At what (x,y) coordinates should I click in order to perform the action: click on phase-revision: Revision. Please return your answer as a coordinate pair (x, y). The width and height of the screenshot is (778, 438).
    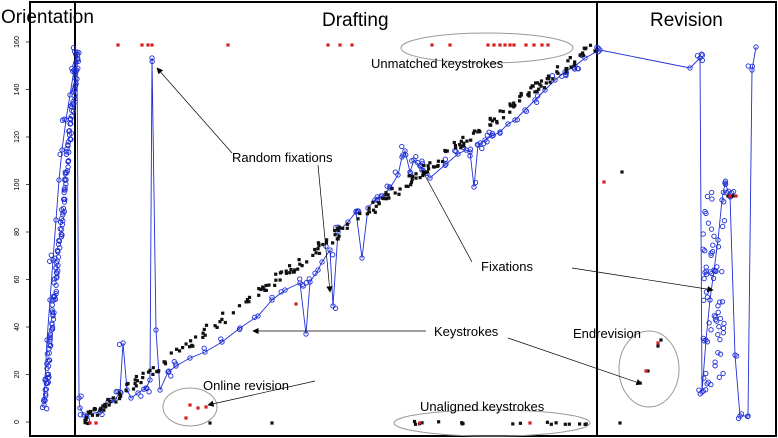
    Looking at the image, I should click on (686, 20).